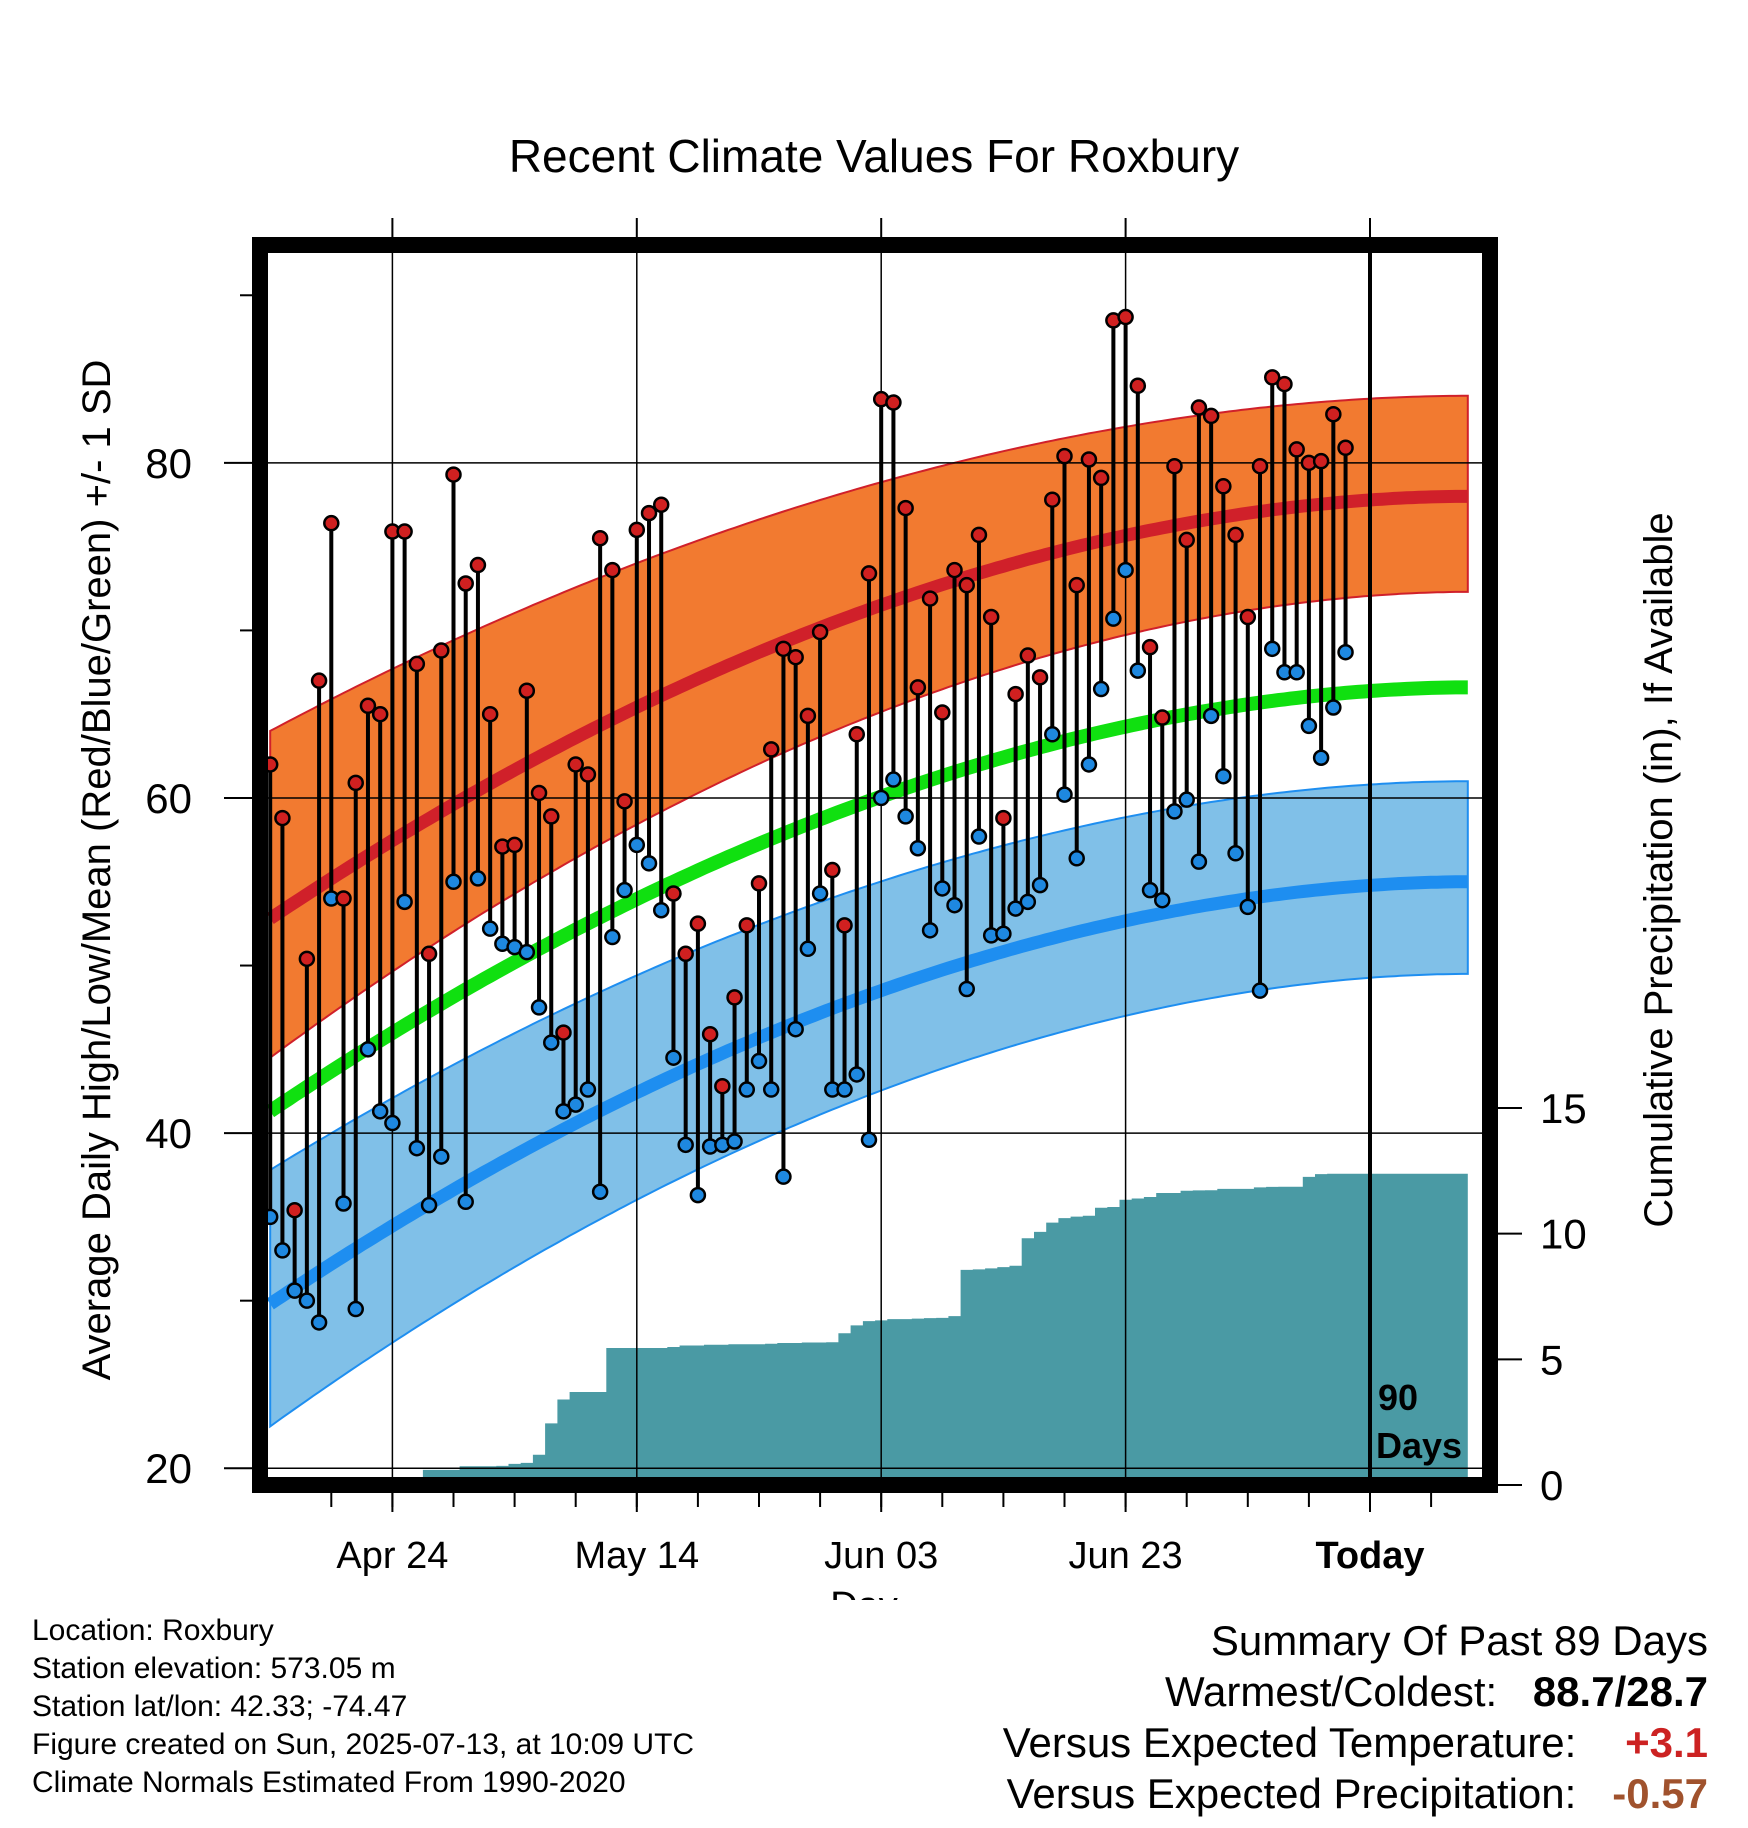  Describe the element at coordinates (1126, 1556) in the screenshot. I see `x-tick-label: Jun 23` at that location.